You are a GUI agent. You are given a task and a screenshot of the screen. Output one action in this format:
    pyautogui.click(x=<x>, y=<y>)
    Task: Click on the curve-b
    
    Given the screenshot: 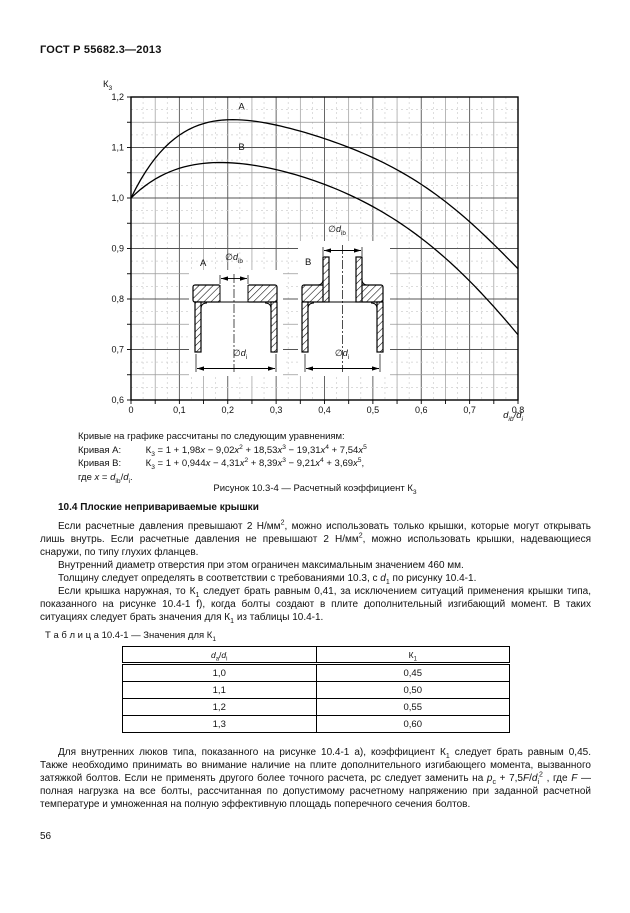 What is the action you would take?
    pyautogui.click(x=324, y=248)
    